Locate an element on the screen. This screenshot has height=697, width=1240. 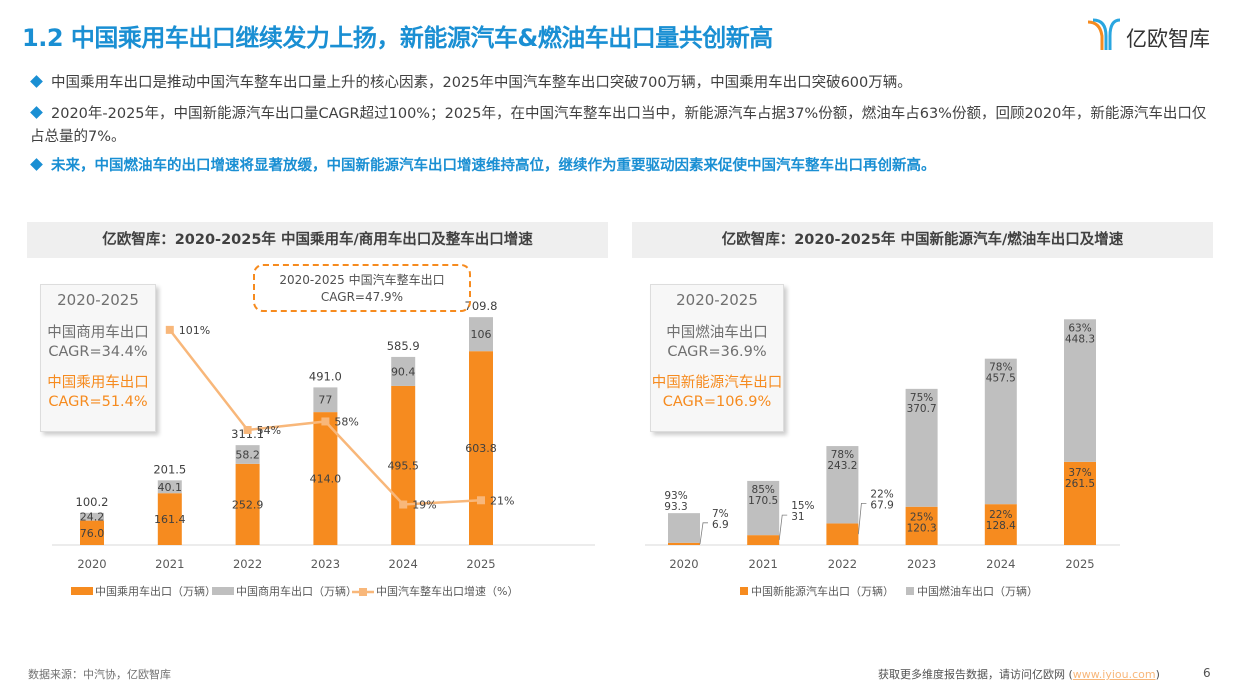
data-label: 161.4 is located at coordinates (170, 519).